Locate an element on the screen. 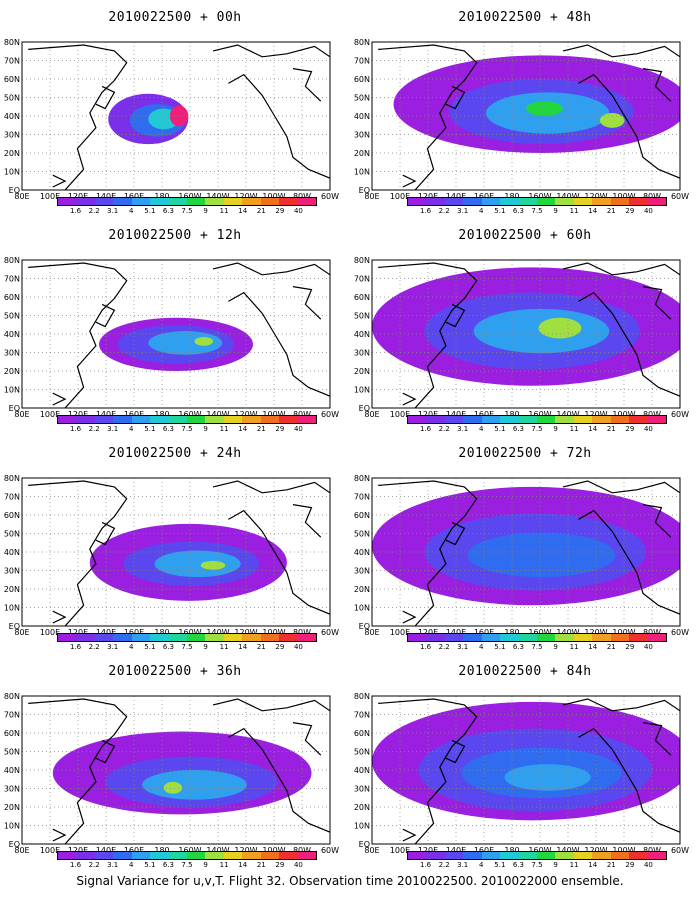 Image resolution: width=700 pixels, height=900 pixels. lon-label: 120W is located at coordinates (595, 414).